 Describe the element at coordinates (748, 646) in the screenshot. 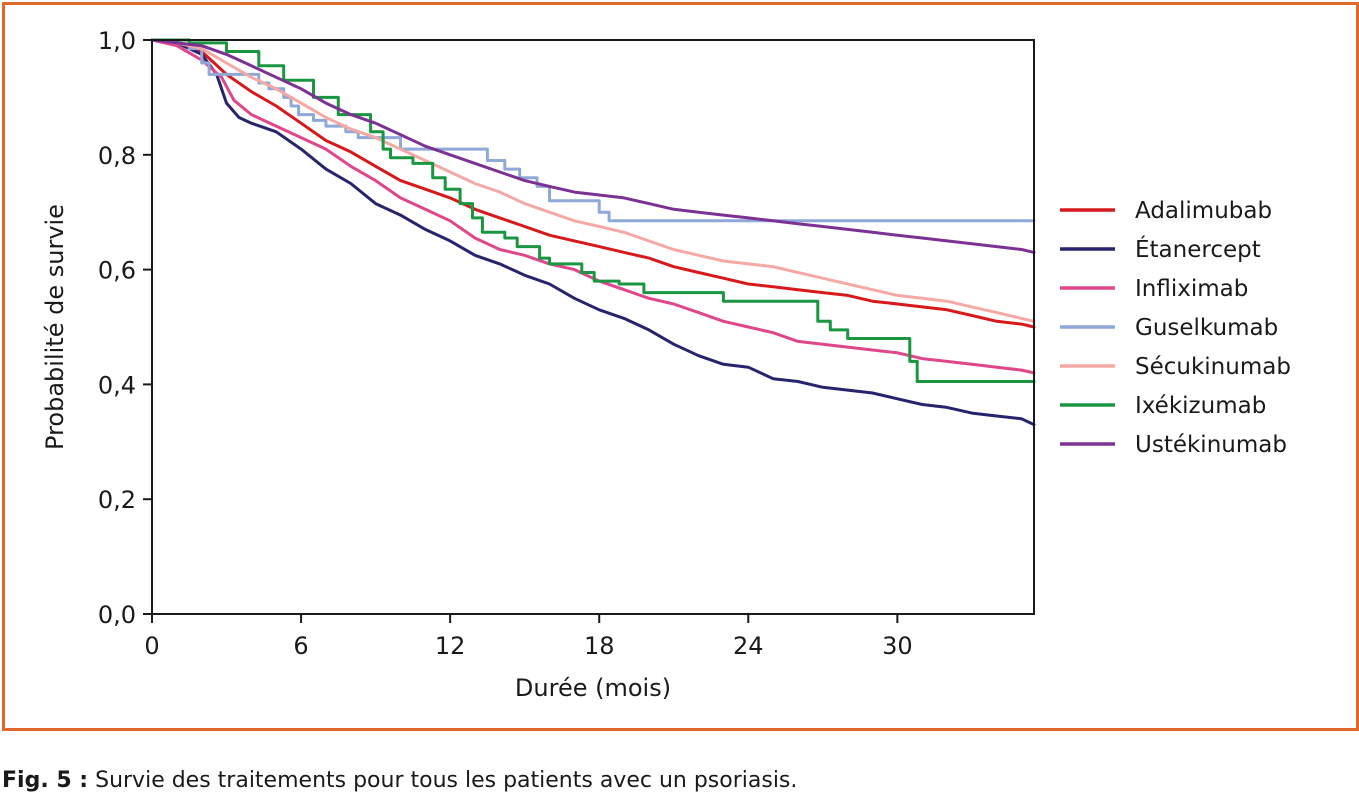

I see `x-tick-label: 24` at that location.